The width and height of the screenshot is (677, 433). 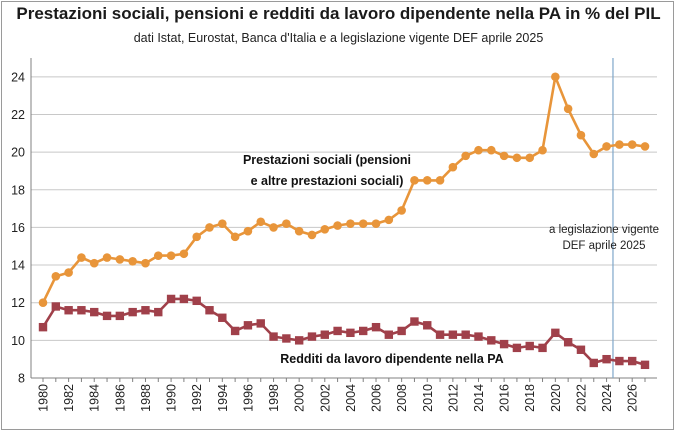 What do you see at coordinates (351, 398) in the screenshot?
I see `x-tick-label: 2004` at bounding box center [351, 398].